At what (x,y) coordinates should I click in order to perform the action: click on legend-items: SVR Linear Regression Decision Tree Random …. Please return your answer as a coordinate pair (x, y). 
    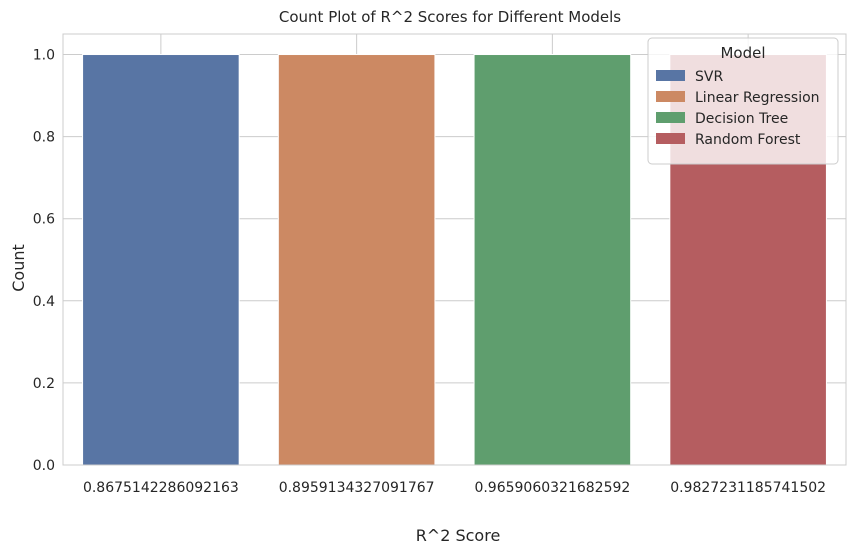
    Looking at the image, I should click on (738, 108).